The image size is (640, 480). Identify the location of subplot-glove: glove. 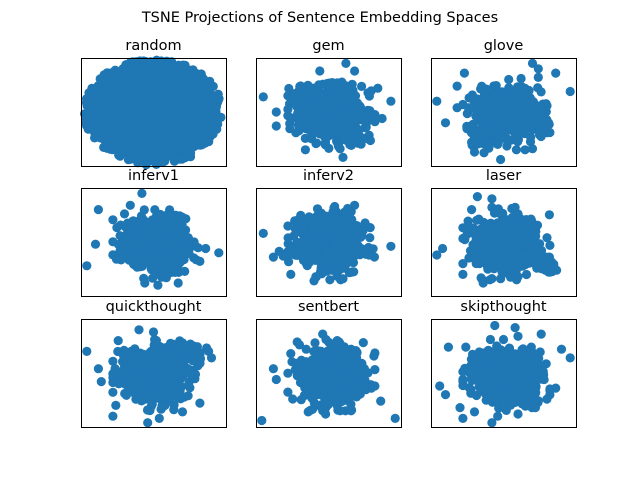
(504, 102).